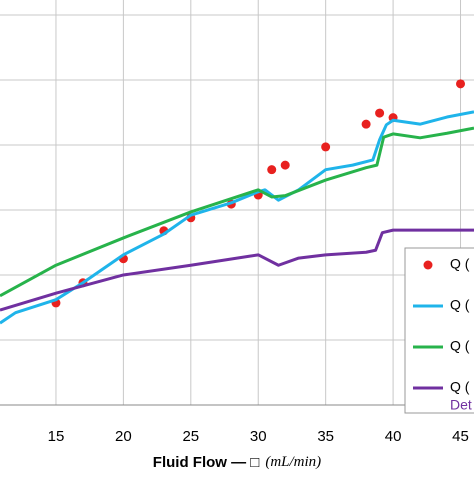  What do you see at coordinates (206, 462) in the screenshot?
I see `x-label-text: Fluid Flow — □` at bounding box center [206, 462].